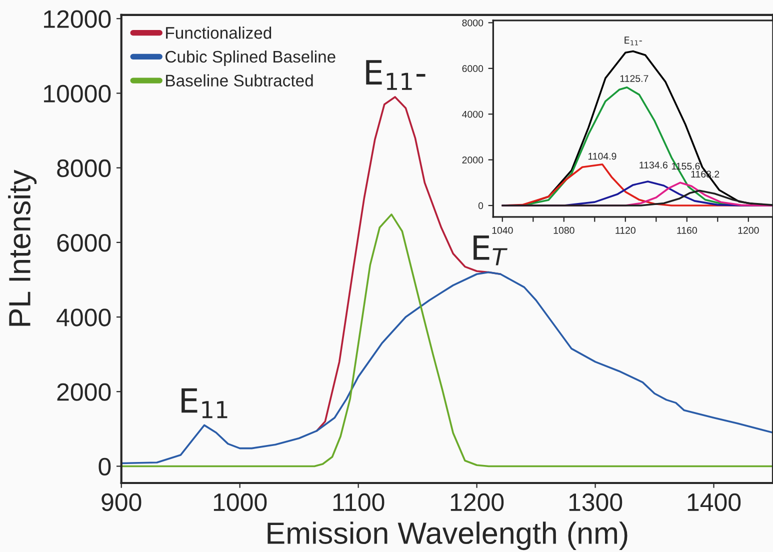 The height and width of the screenshot is (552, 773). I want to click on y-axis-title: PL Intensity, so click(22, 248).